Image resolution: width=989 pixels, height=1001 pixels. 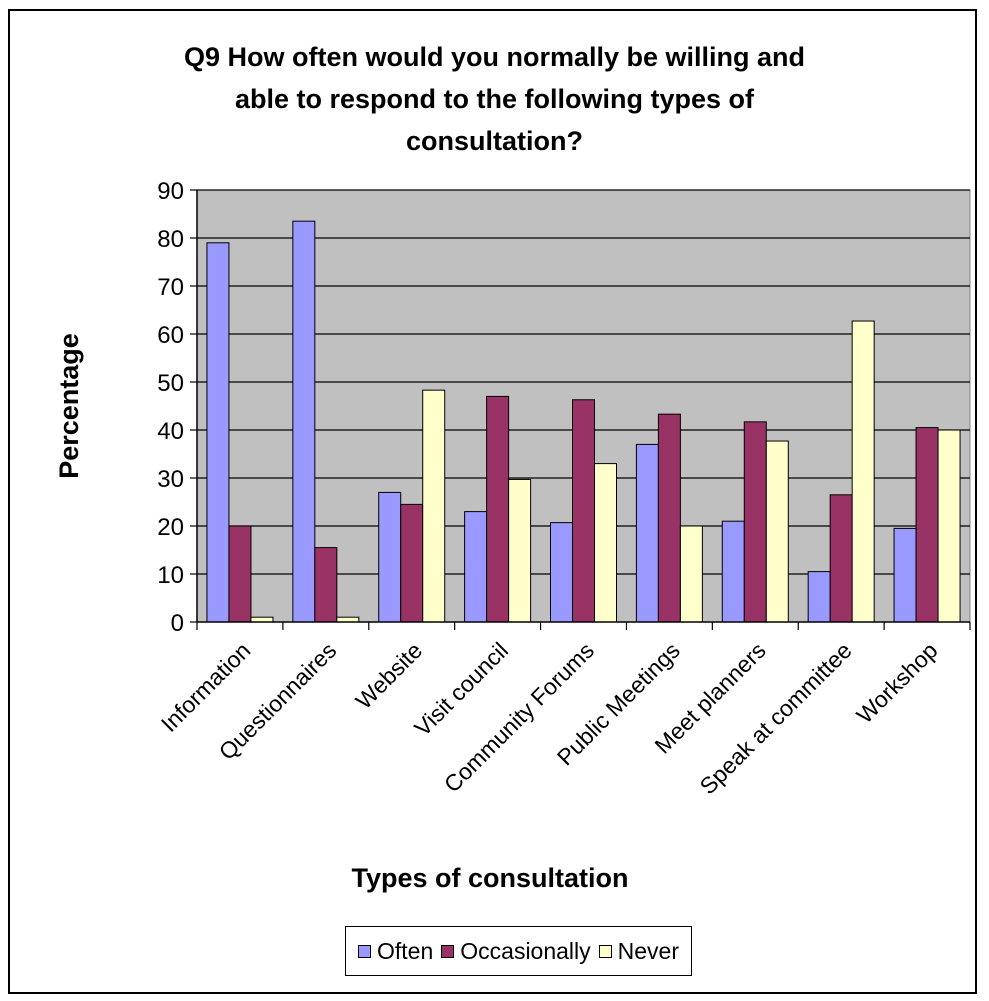 I want to click on x-category-label: Workshop, so click(x=896, y=682).